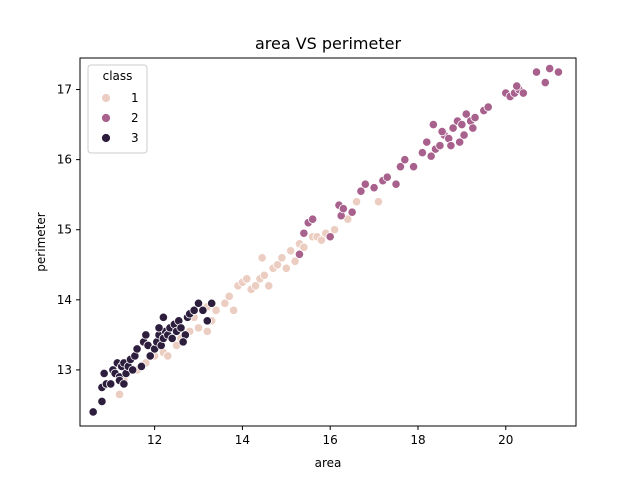 Image resolution: width=640 pixels, height=480 pixels. I want to click on y-tick-label: 14, so click(64, 300).